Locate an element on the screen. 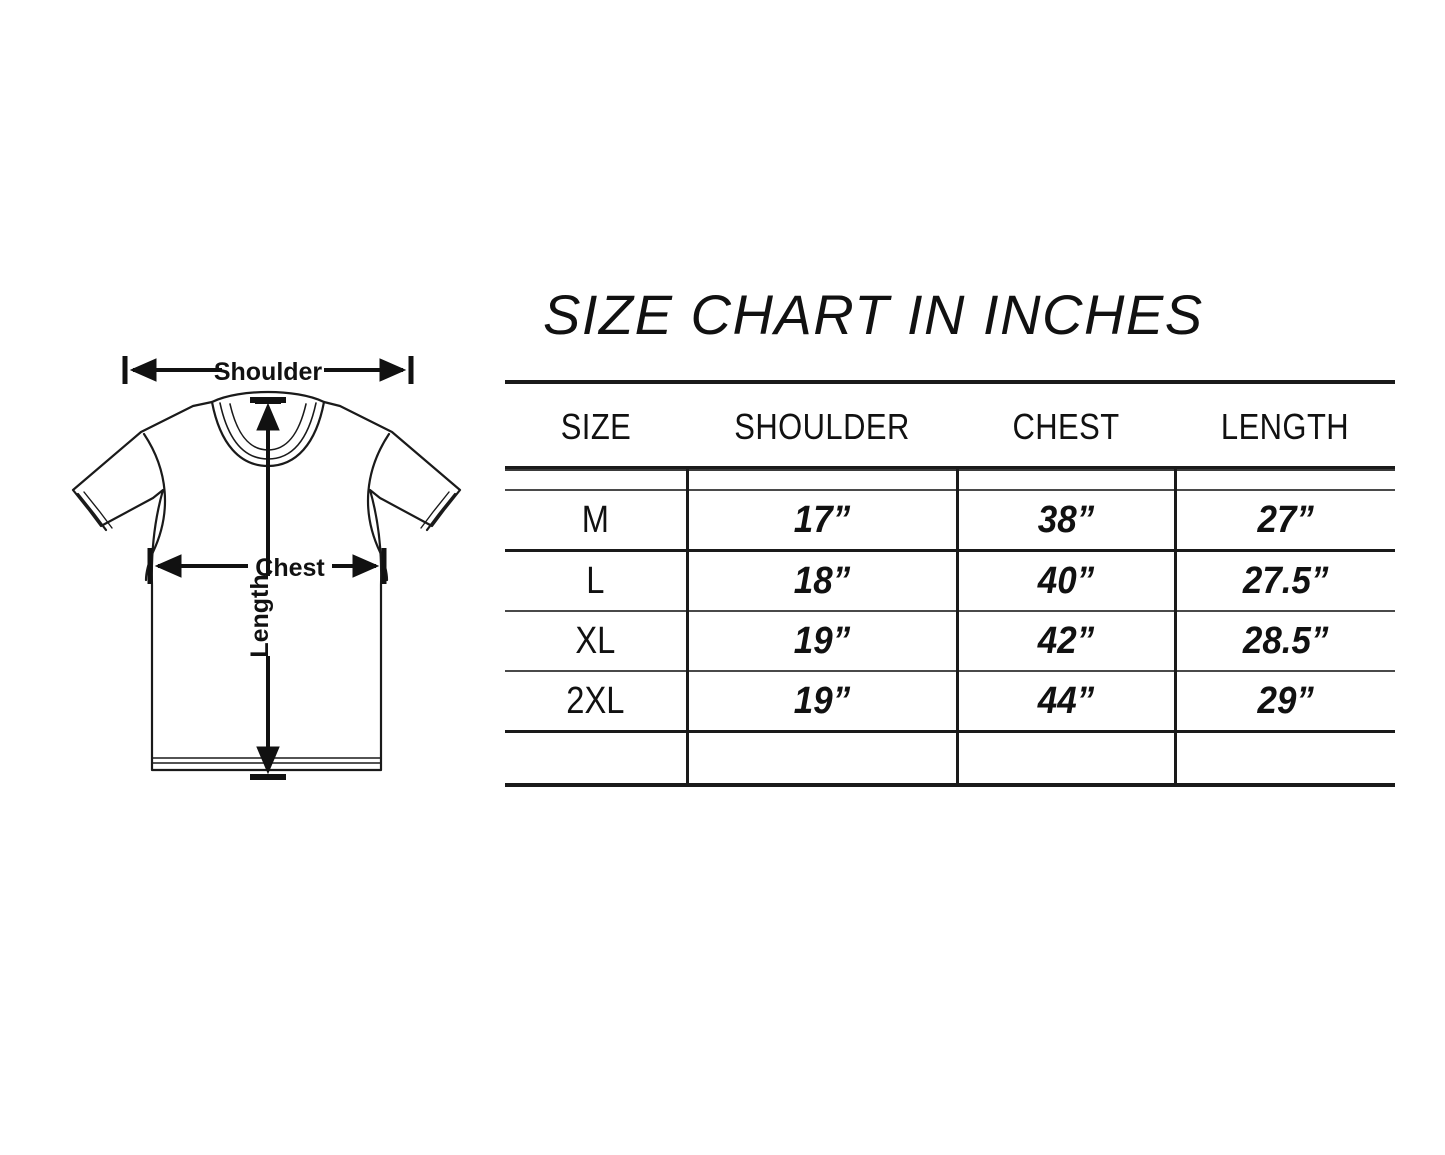 Image resolution: width=1445 pixels, height=1155 pixels. column-header-length: LENGTH is located at coordinates (1285, 426).